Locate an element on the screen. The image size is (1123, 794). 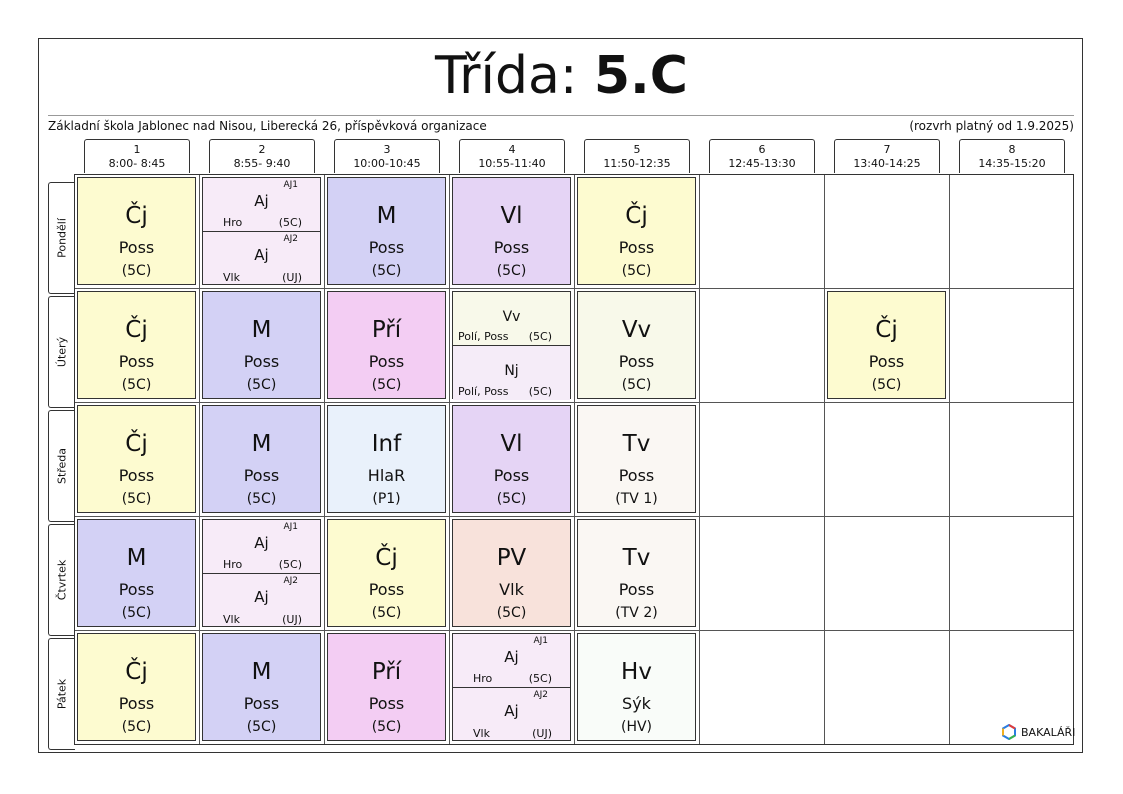
hour-header-4: 4 10:55-11:40 is located at coordinates (512, 156).